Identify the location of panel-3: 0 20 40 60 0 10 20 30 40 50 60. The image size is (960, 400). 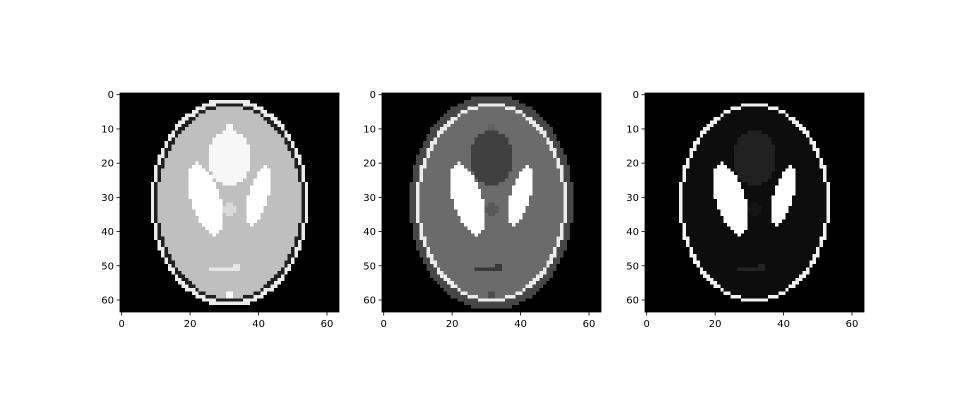
(745, 210).